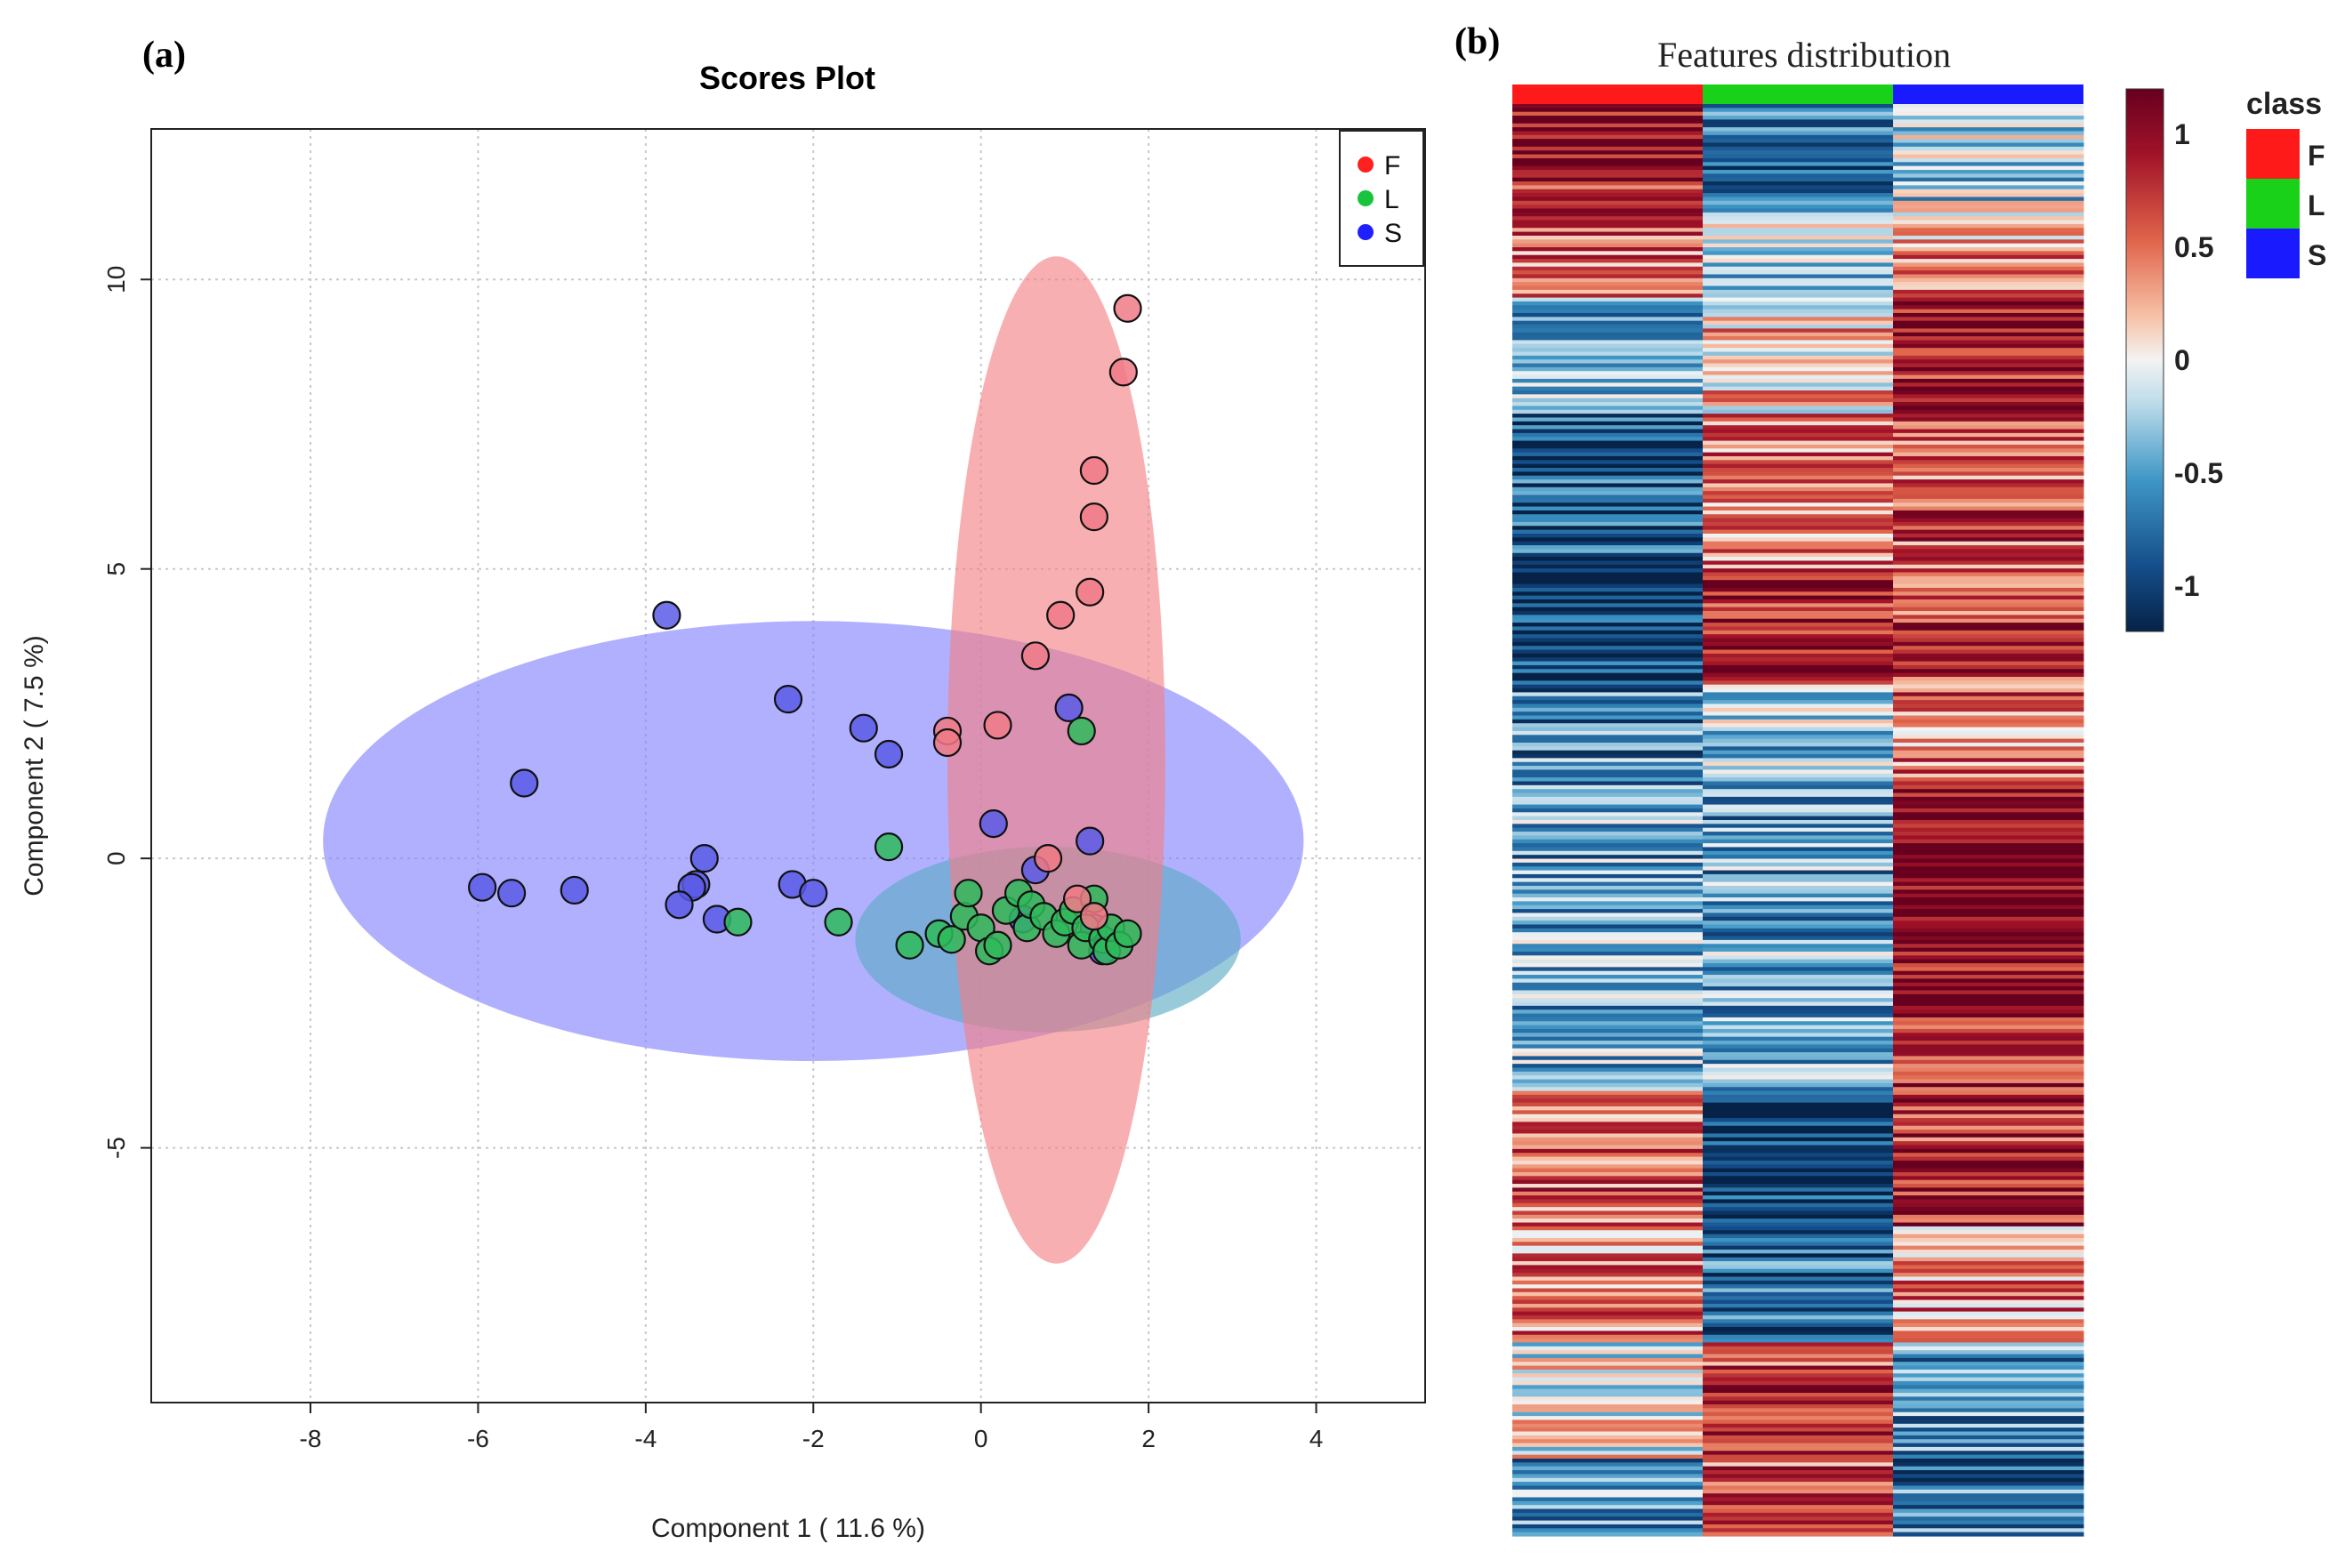 The image size is (2345, 1568). What do you see at coordinates (1477, 41) in the screenshot?
I see `panel-b-label: (b)` at bounding box center [1477, 41].